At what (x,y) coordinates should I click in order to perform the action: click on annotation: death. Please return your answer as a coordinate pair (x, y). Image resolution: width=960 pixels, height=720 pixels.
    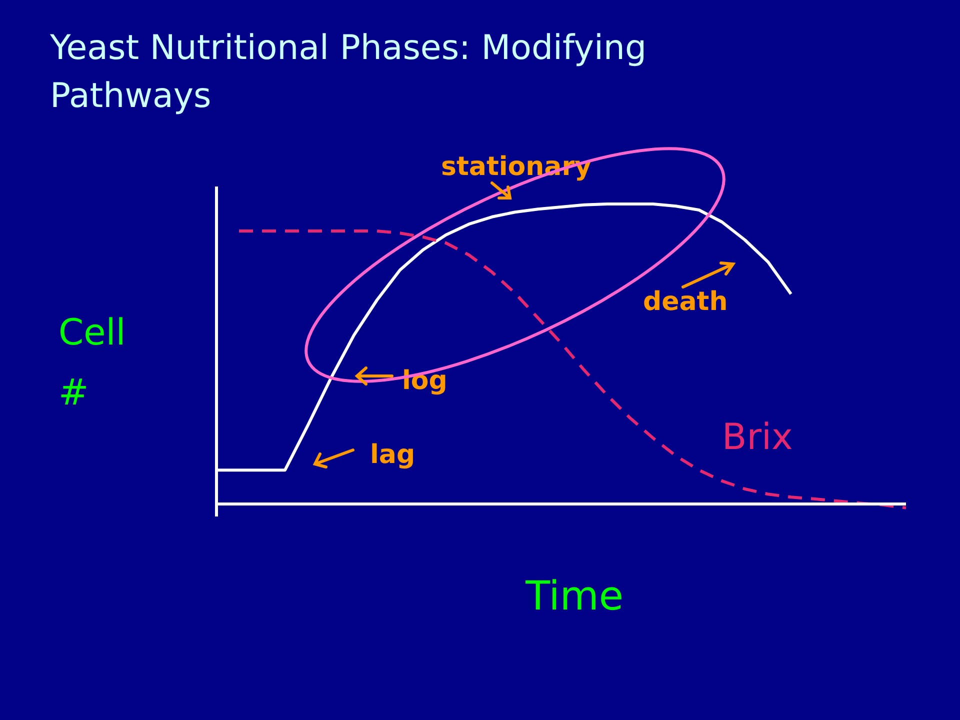
    Looking at the image, I should click on (685, 302).